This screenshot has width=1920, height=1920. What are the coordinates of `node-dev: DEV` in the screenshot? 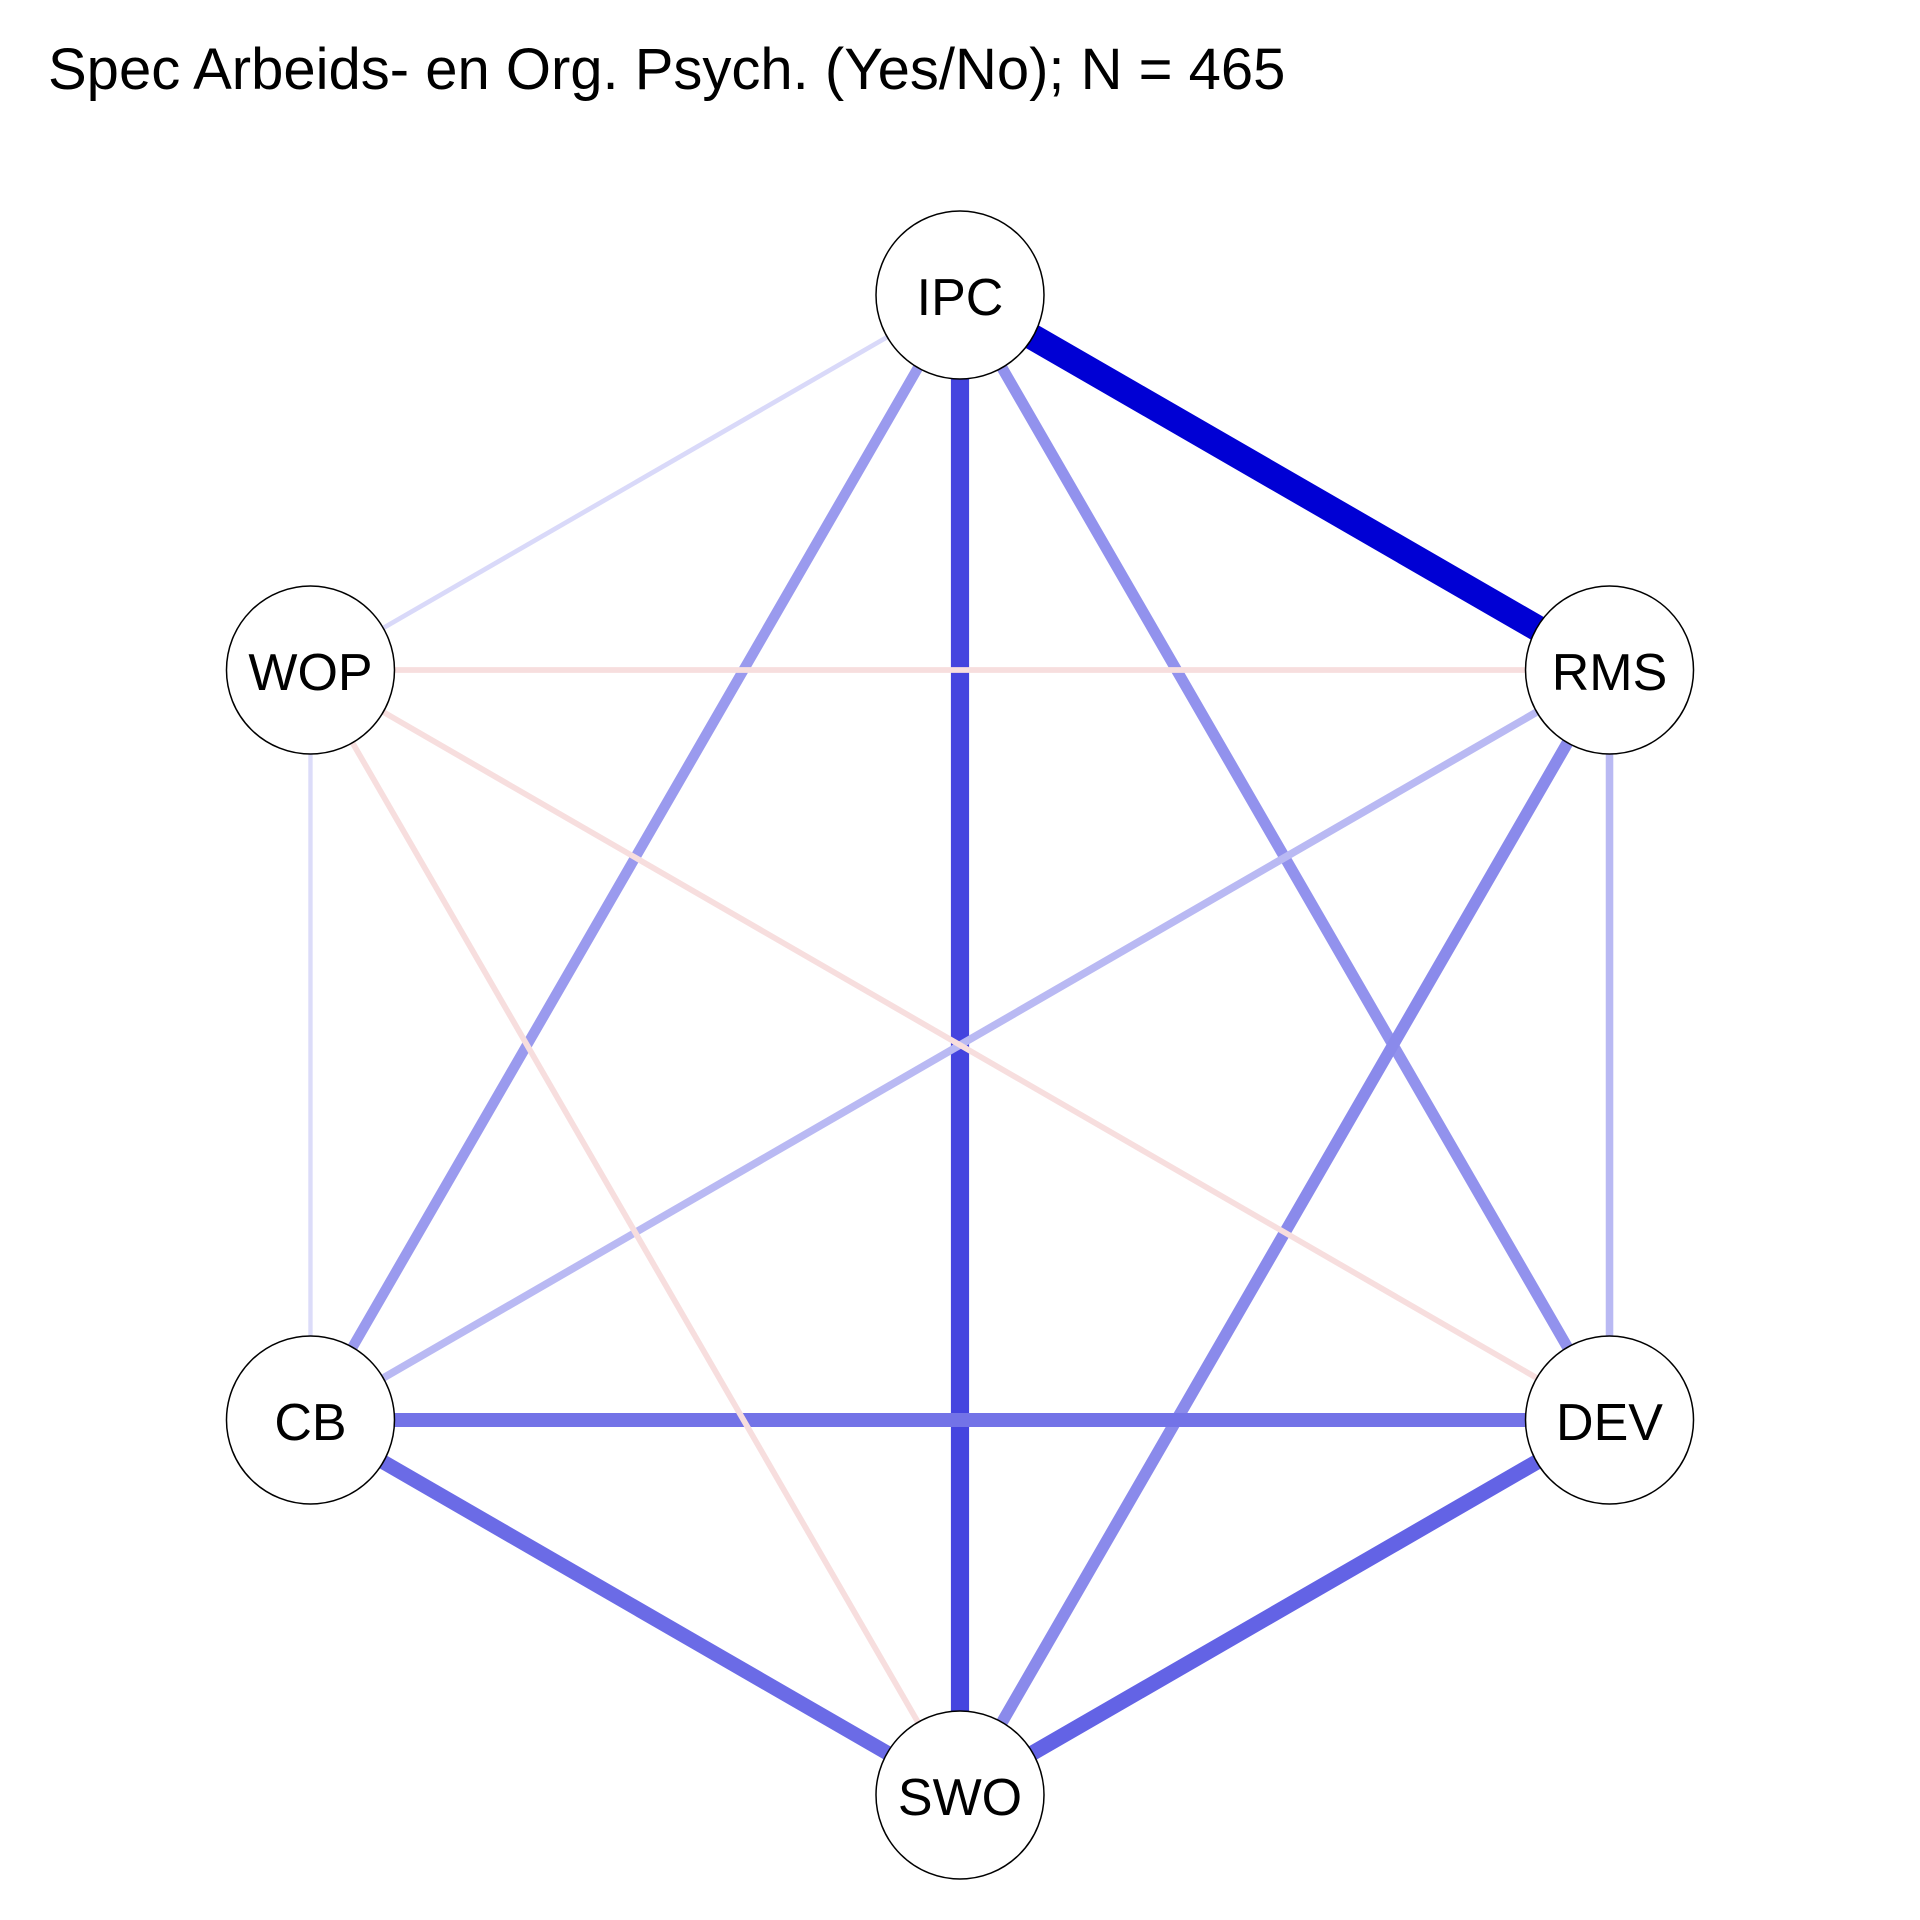 It's located at (1610, 1420).